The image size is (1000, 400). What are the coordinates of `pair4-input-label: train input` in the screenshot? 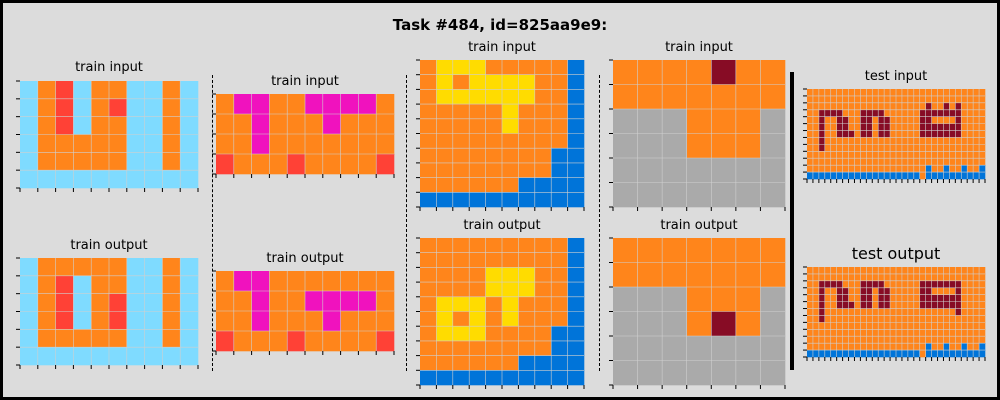 It's located at (699, 47).